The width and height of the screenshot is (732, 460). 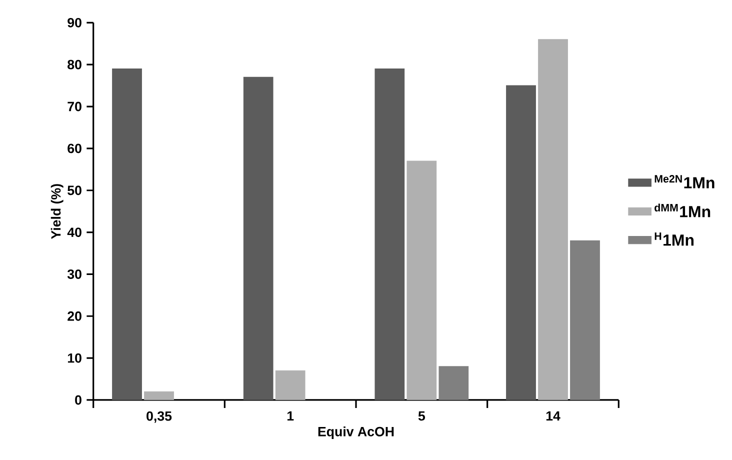 What do you see at coordinates (75, 107) in the screenshot?
I see `y-tick-label: 70` at bounding box center [75, 107].